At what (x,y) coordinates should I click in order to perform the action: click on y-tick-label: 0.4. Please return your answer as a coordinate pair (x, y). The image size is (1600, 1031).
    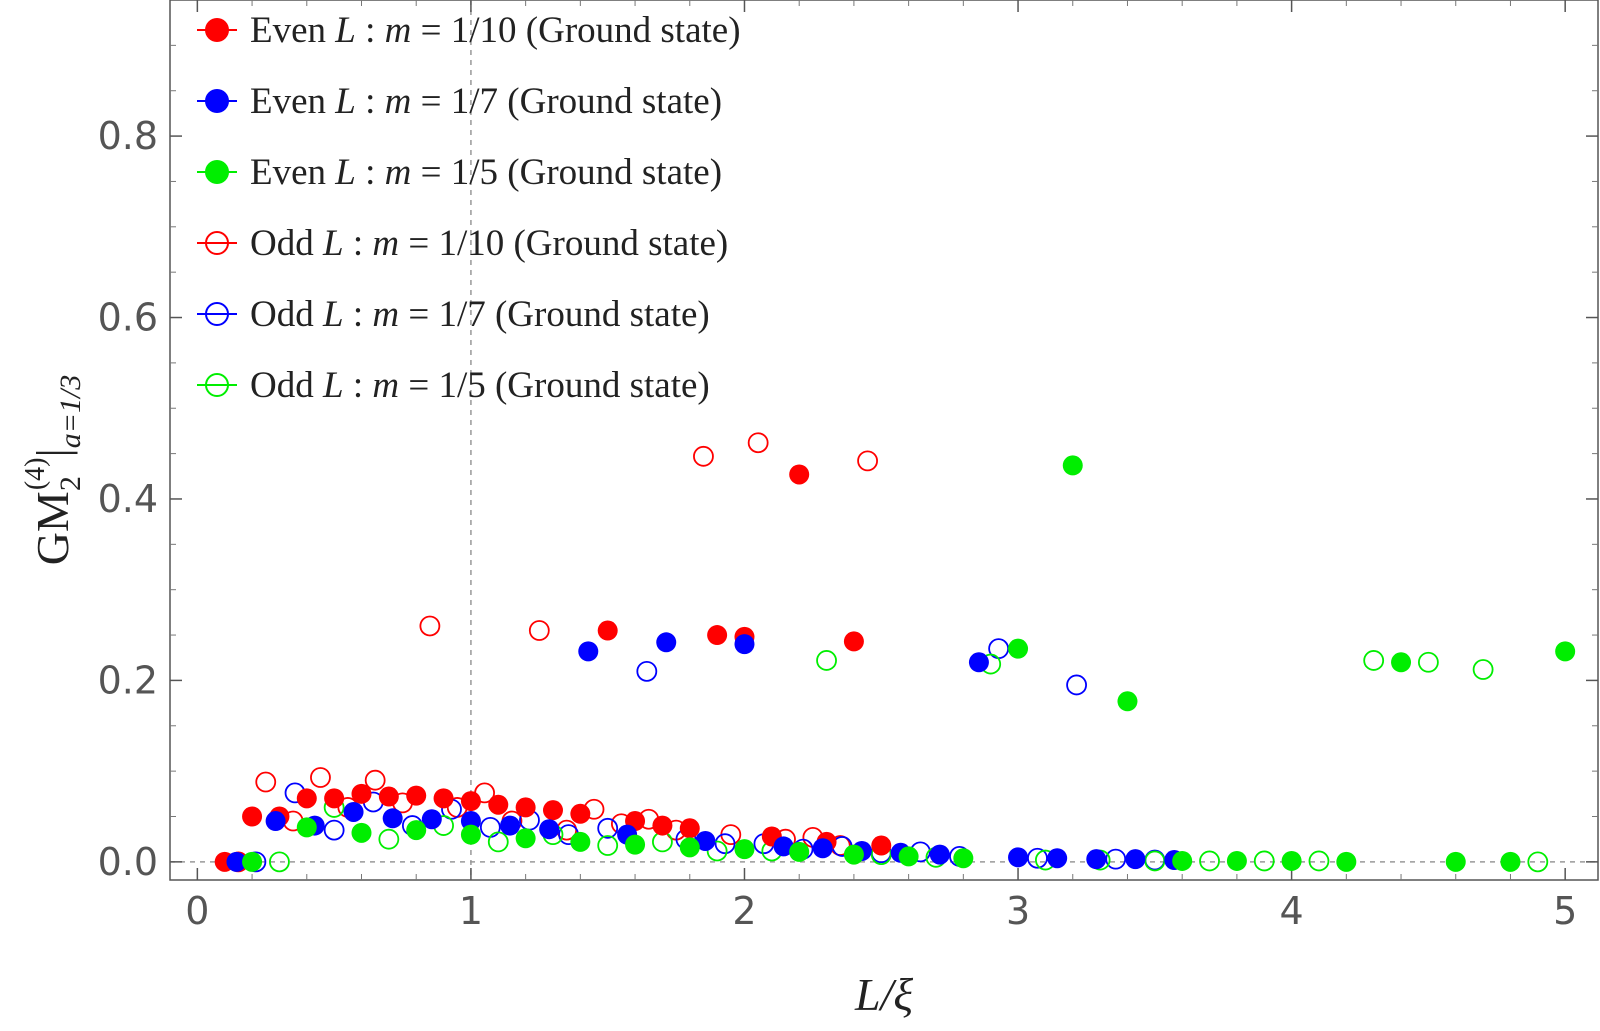
    Looking at the image, I should click on (128, 499).